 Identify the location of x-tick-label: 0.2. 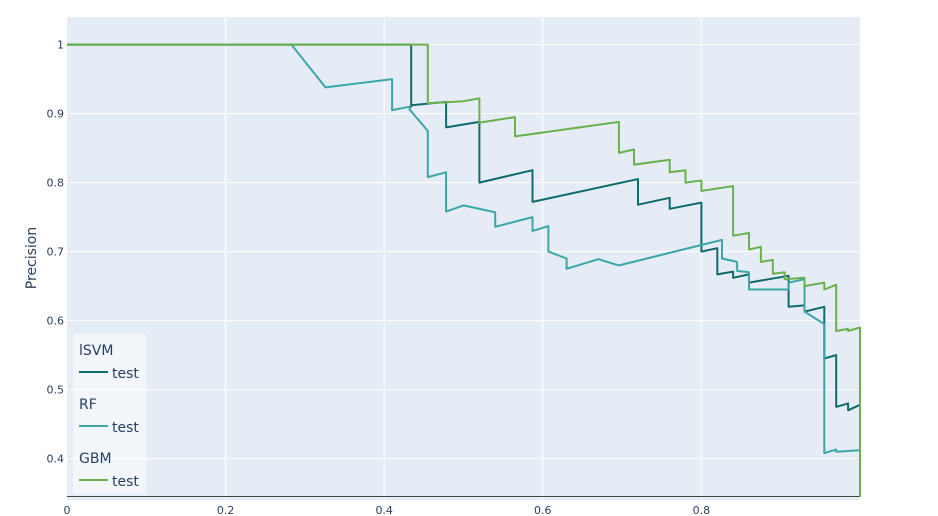
(226, 510).